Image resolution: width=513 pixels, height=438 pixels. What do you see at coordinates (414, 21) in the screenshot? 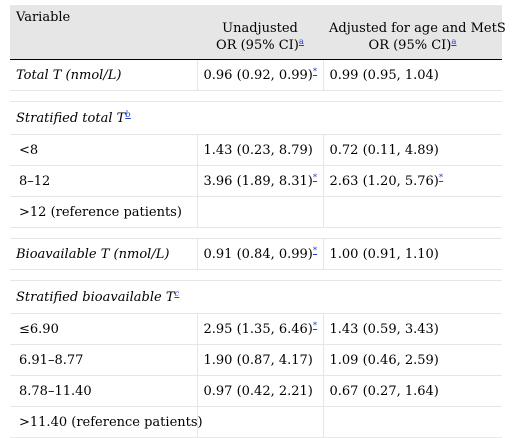
I see `adjusted-header: Adjusted for age and MetS` at bounding box center [414, 21].